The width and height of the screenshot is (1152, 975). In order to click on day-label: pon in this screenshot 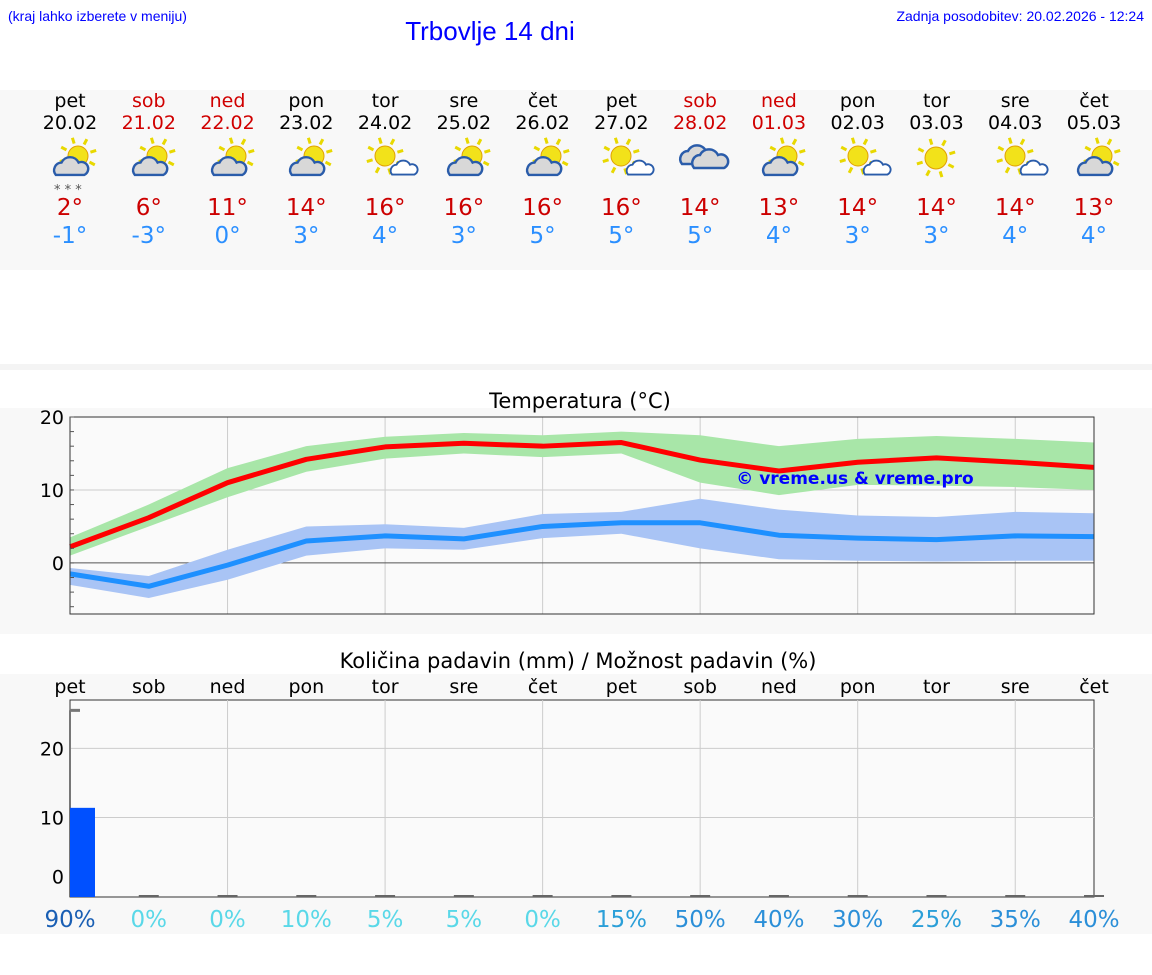, I will do `click(858, 687)`.